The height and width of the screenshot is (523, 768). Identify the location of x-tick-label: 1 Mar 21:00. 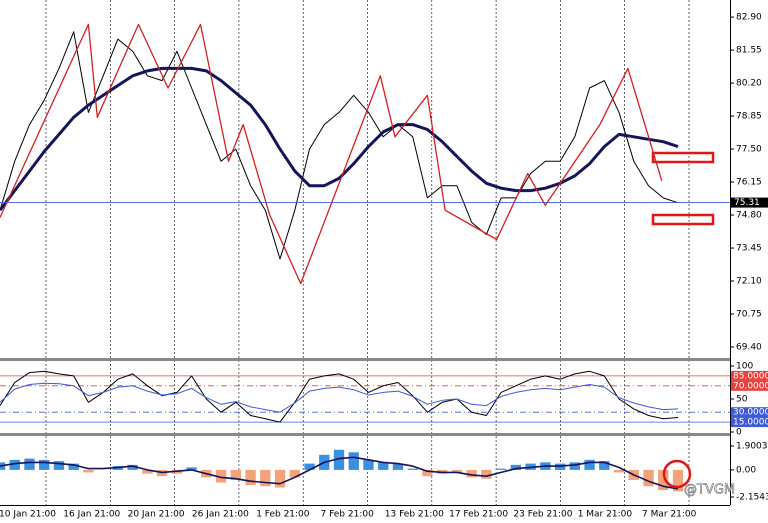
(605, 515).